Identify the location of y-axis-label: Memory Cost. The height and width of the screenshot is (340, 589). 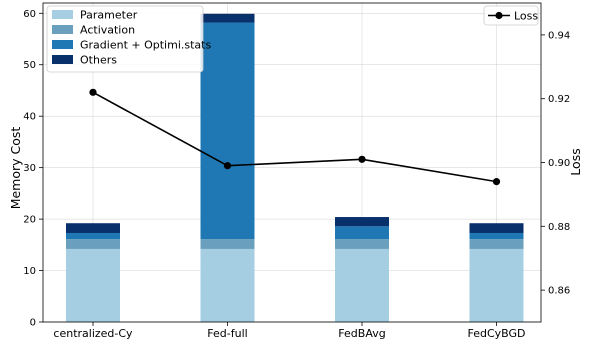
(15, 168).